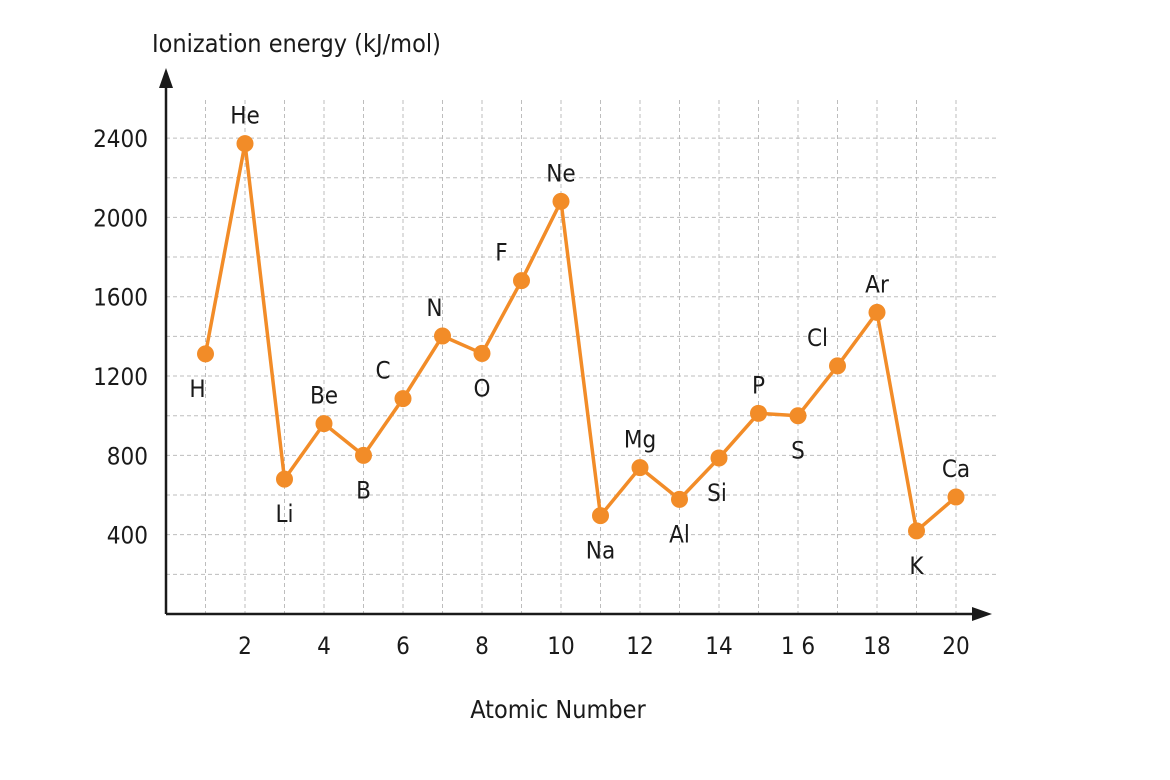 This screenshot has height=780, width=1170. I want to click on point-label: O, so click(482, 388).